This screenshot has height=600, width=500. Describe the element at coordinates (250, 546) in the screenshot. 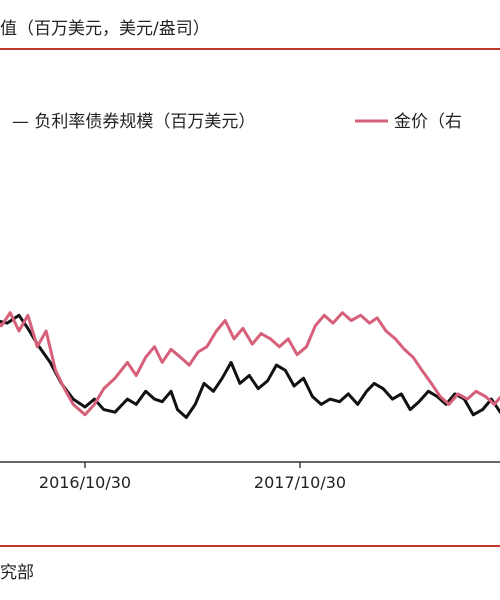

I see `footer-divider` at that location.